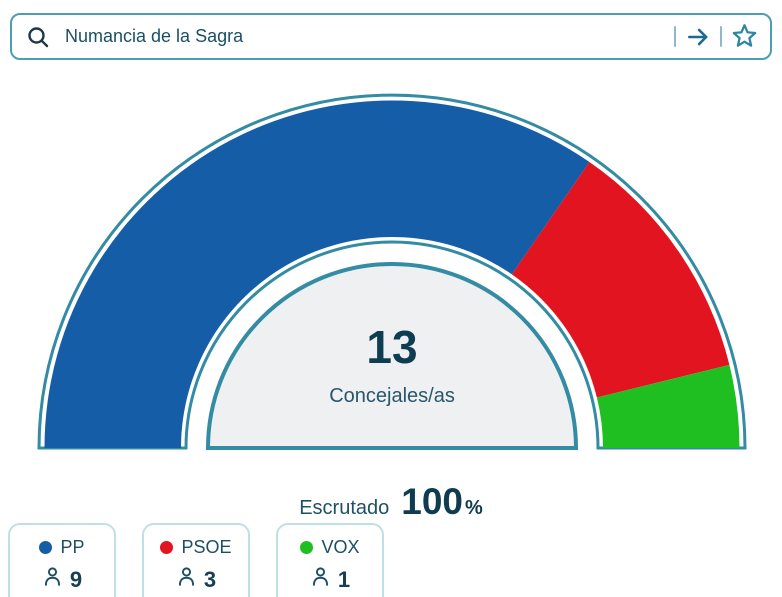  Describe the element at coordinates (620, 280) in the screenshot. I see `seat-arc-psoe` at that location.